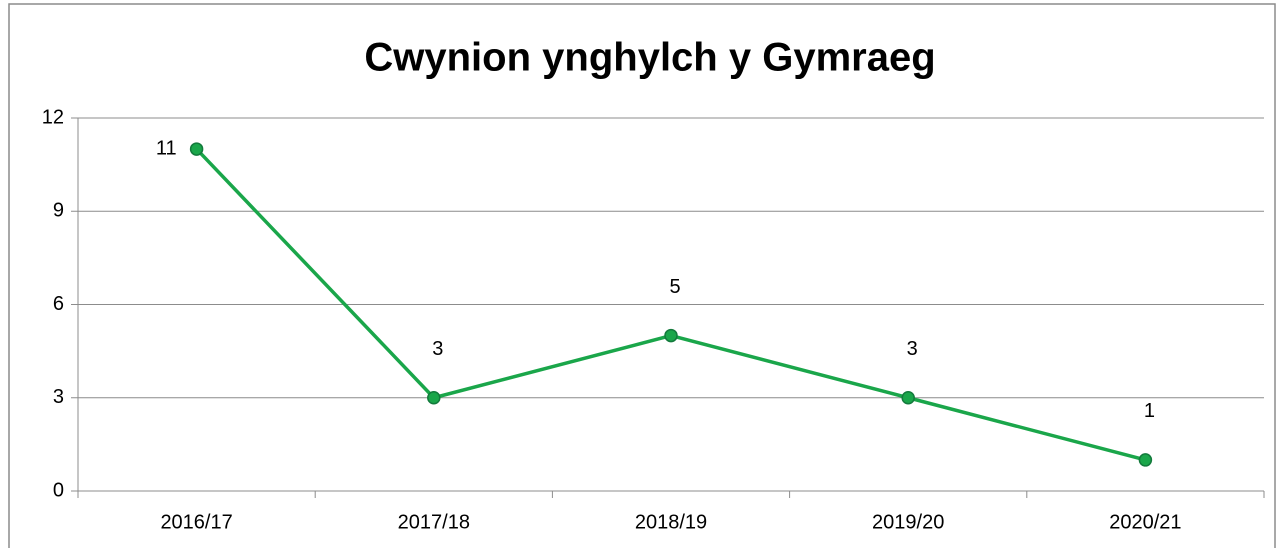 This screenshot has height=548, width=1284. What do you see at coordinates (53, 117) in the screenshot?
I see `y-tick-label: 12` at bounding box center [53, 117].